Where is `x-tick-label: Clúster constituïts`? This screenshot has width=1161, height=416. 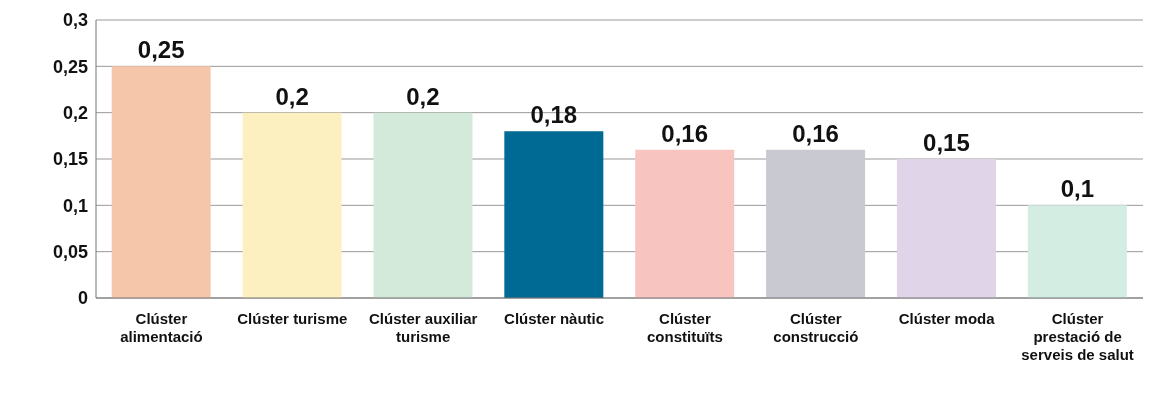
x-tick-label: Clúster constituïts is located at coordinates (685, 327).